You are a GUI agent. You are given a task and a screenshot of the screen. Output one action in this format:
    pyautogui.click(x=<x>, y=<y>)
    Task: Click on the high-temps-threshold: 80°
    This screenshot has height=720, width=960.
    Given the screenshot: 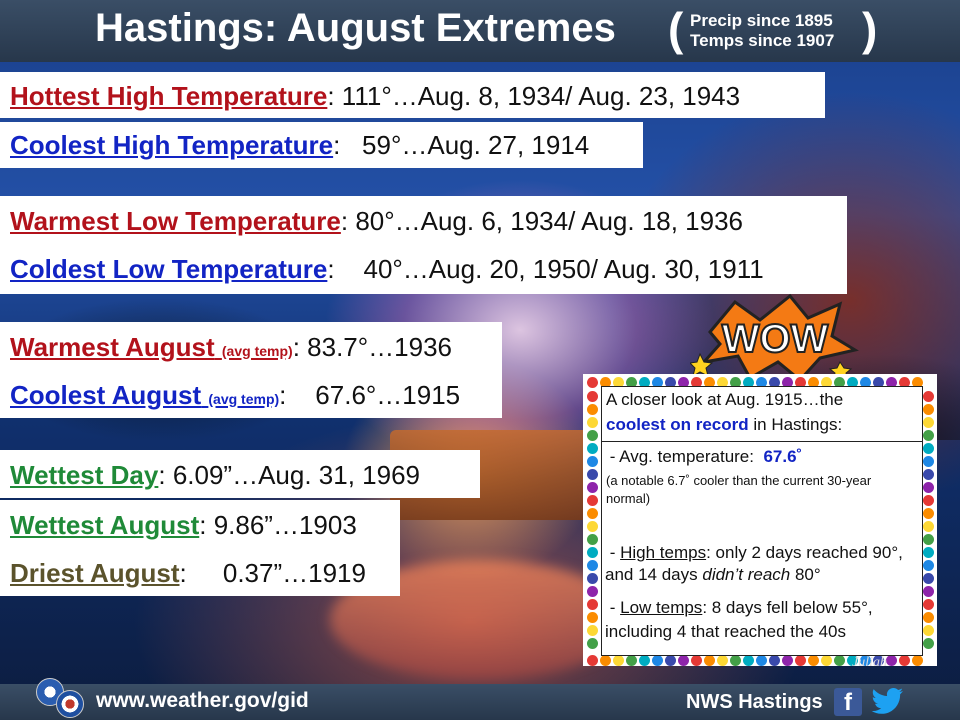 What is the action you would take?
    pyautogui.click(x=805, y=574)
    